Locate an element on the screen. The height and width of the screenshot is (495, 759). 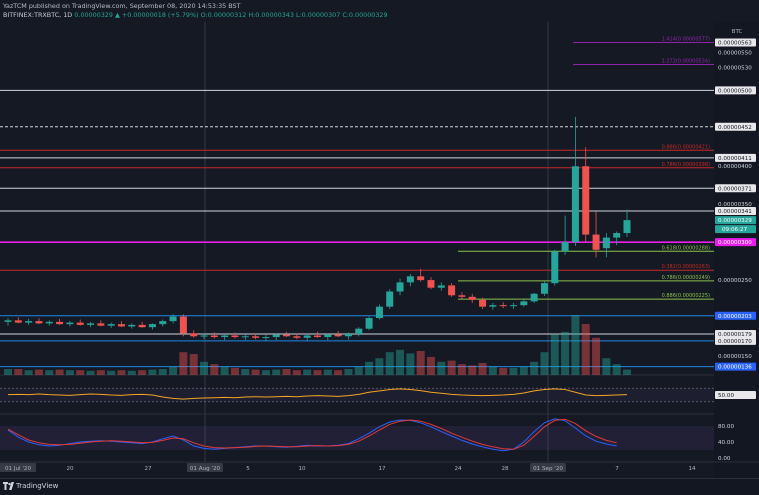
date-tick-label: 14 is located at coordinates (692, 469).